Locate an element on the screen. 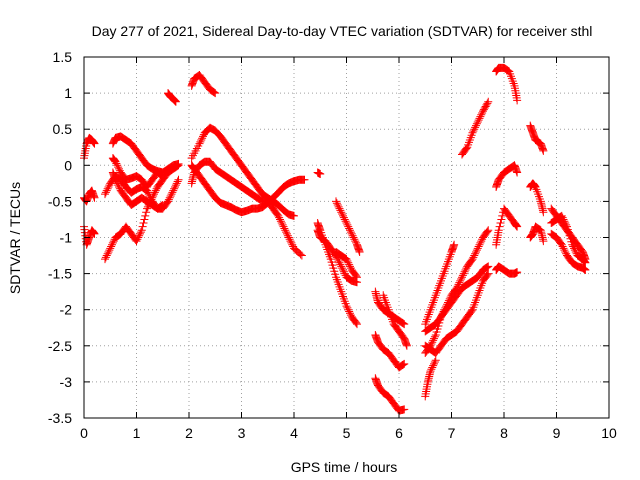 This screenshot has height=480, width=640. y-tick-label: 0 is located at coordinates (68, 165).